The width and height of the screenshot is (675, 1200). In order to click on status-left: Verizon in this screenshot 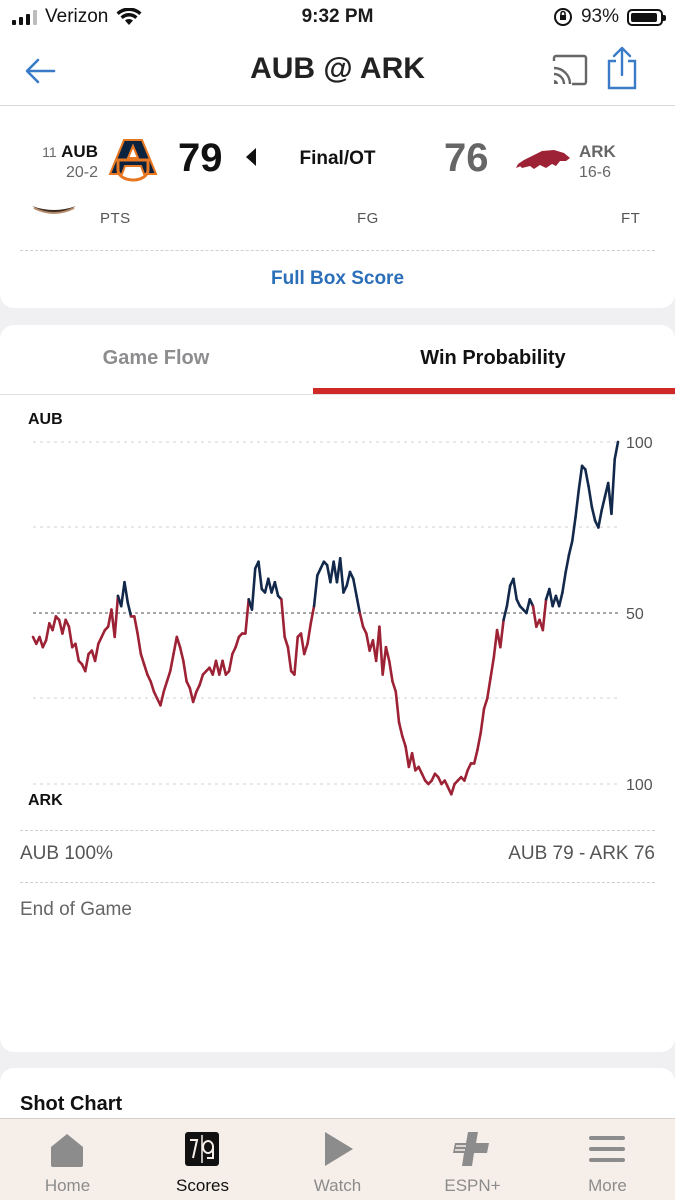, I will do `click(77, 17)`.